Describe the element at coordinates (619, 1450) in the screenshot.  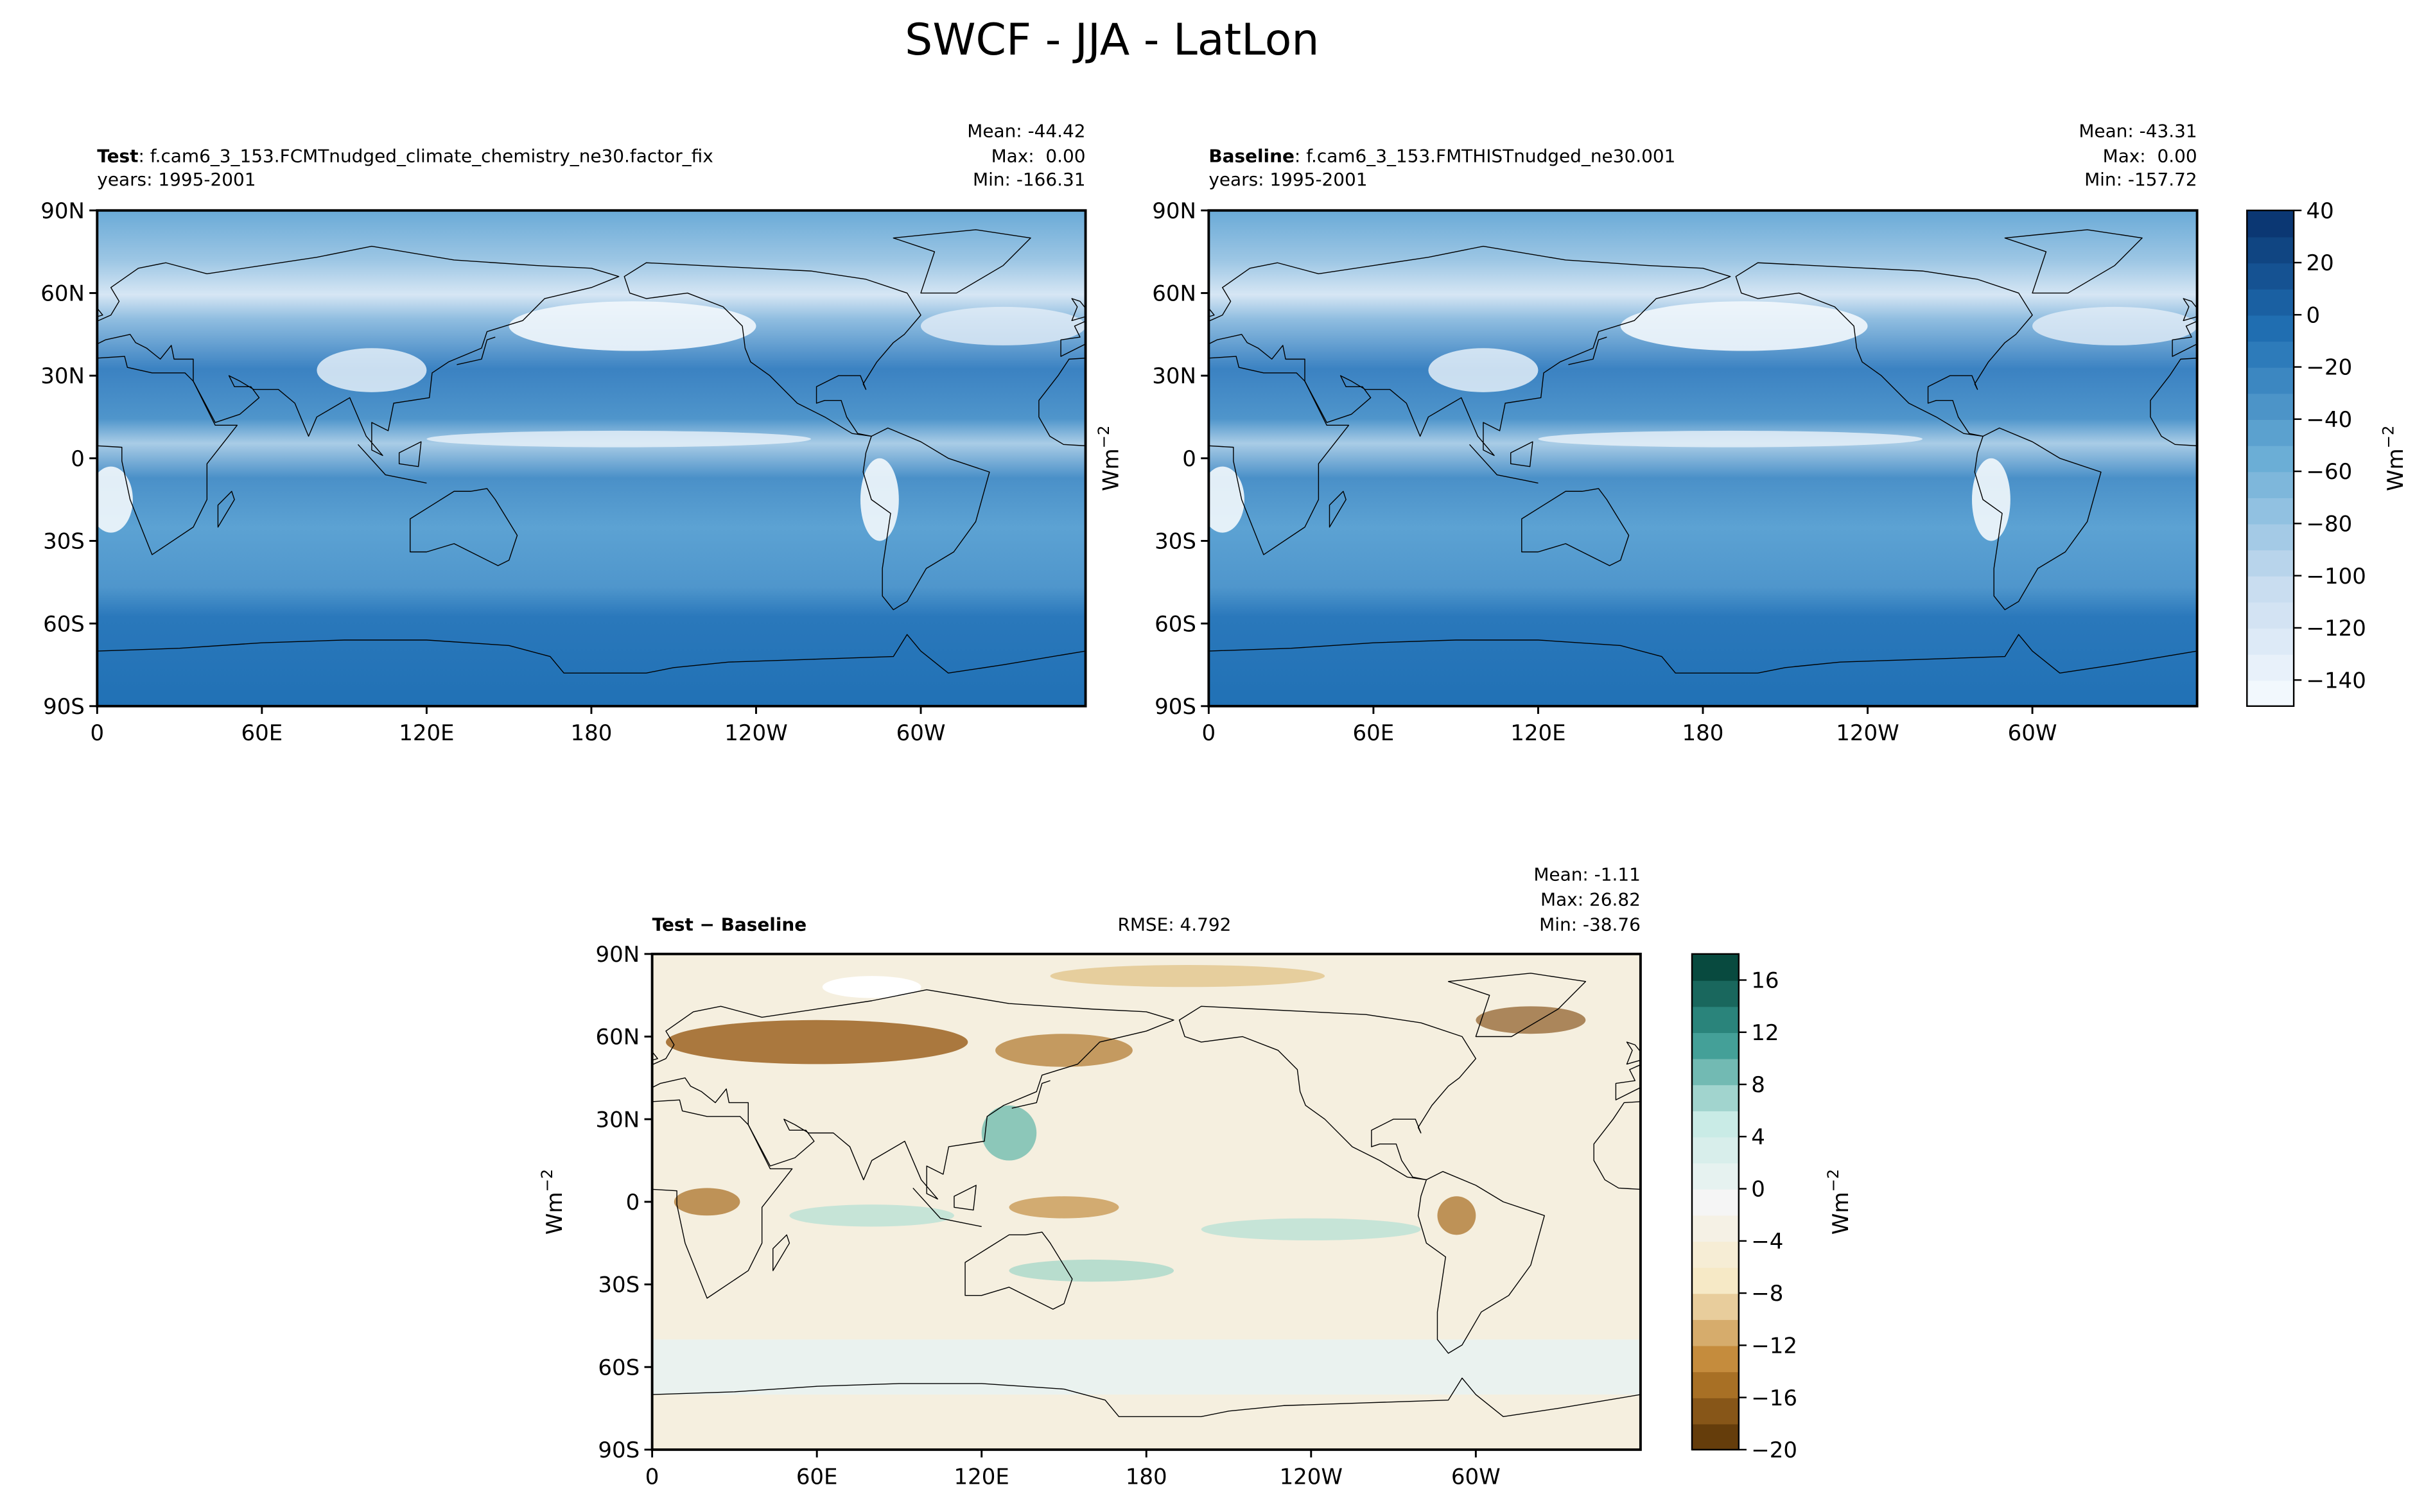
I see `y-tick-label: 90S` at that location.